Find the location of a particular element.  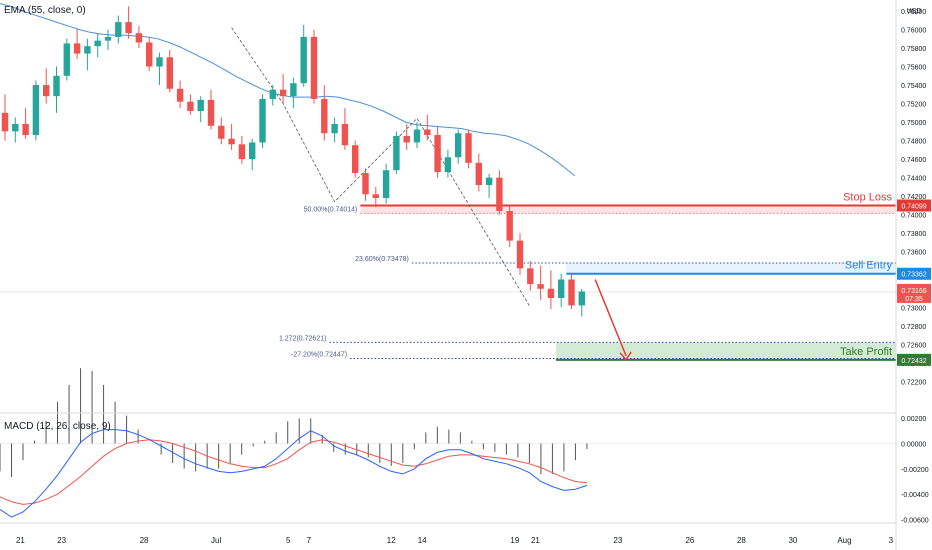

sell-entry-price-tag is located at coordinates (914, 273).